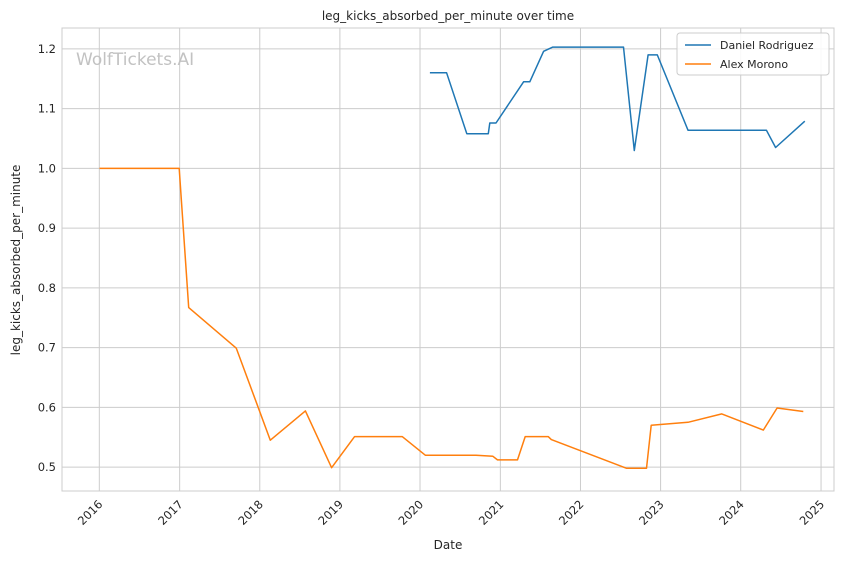  What do you see at coordinates (448, 545) in the screenshot?
I see `x-axis-label: Date` at bounding box center [448, 545].